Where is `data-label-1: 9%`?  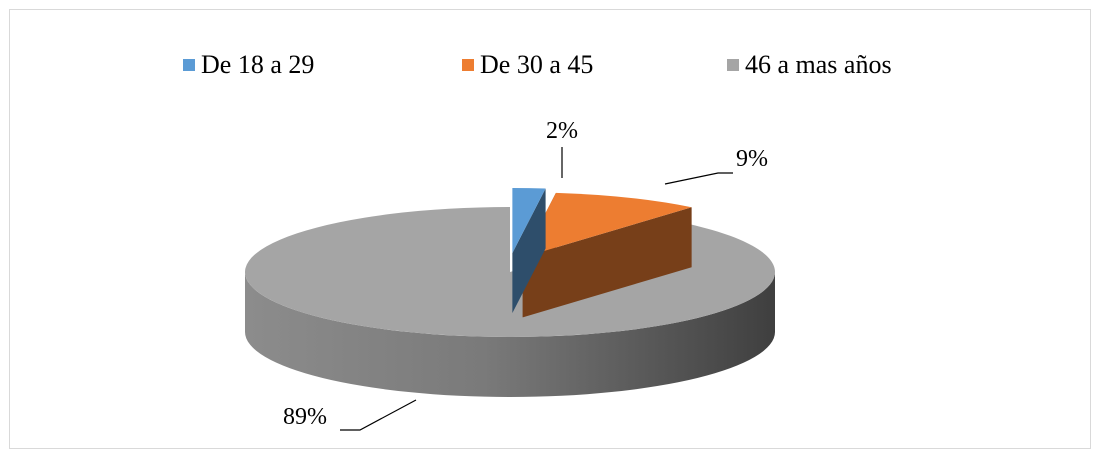
data-label-1: 9% is located at coordinates (752, 159).